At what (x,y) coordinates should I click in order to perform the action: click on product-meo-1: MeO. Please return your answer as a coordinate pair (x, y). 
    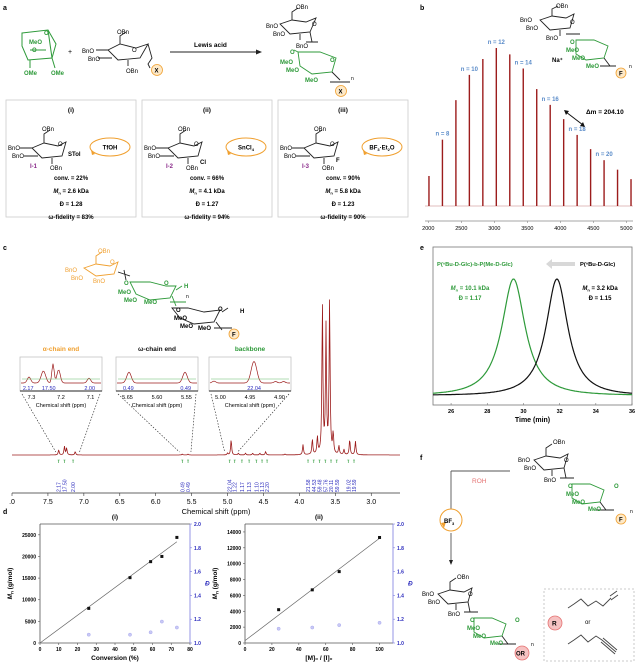
    Looking at the image, I should click on (286, 63).